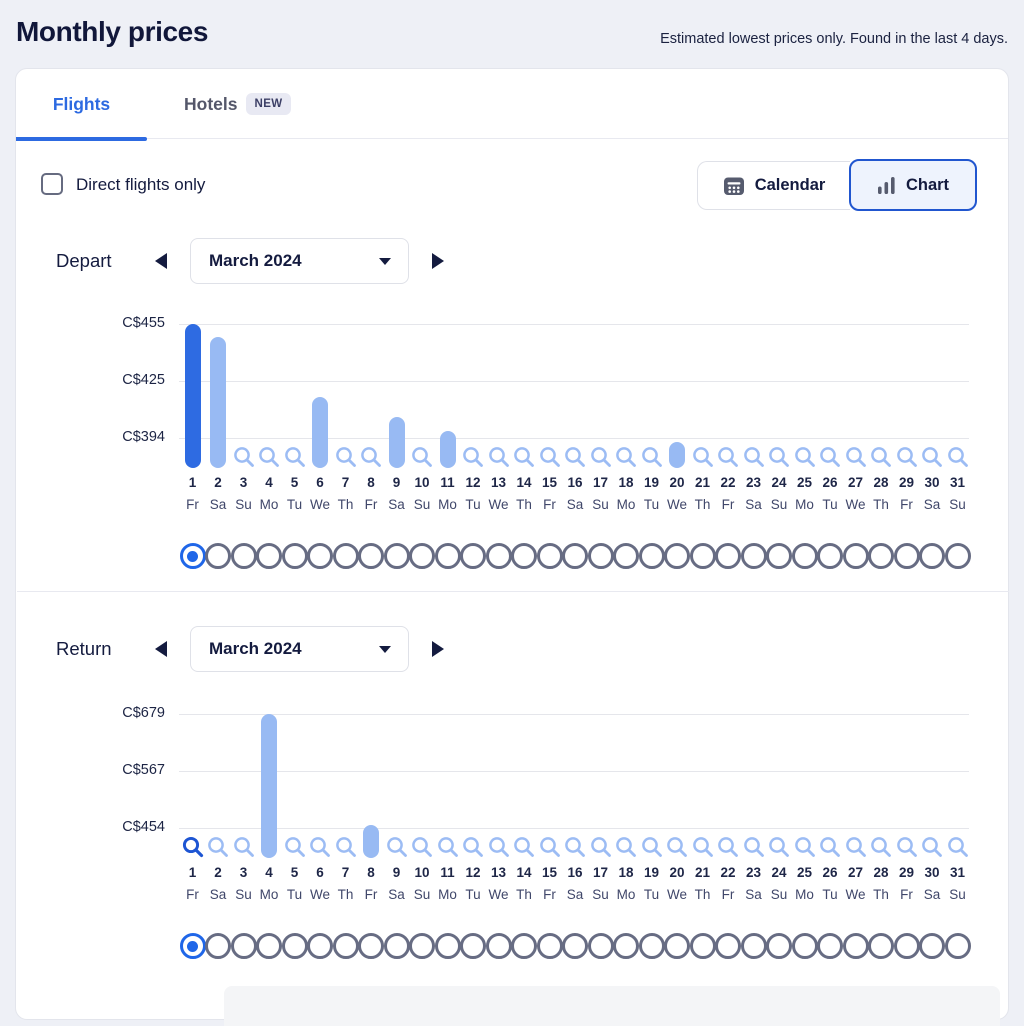 This screenshot has height=1026, width=1024. I want to click on return-next-month-button, so click(437, 649).